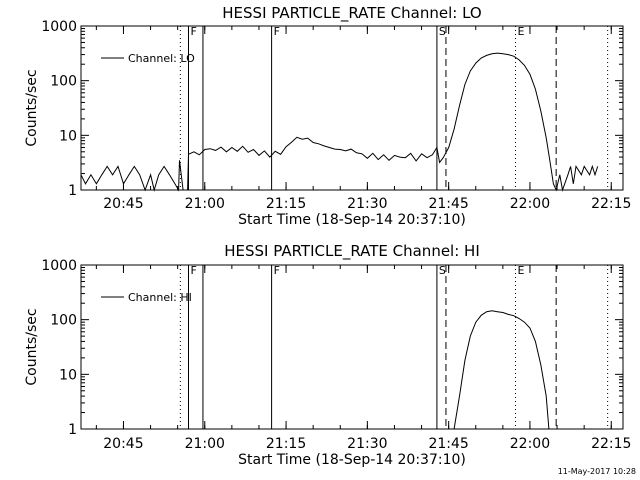  I want to click on footer-timestamp: 11-May-2017 10:28, so click(597, 471).